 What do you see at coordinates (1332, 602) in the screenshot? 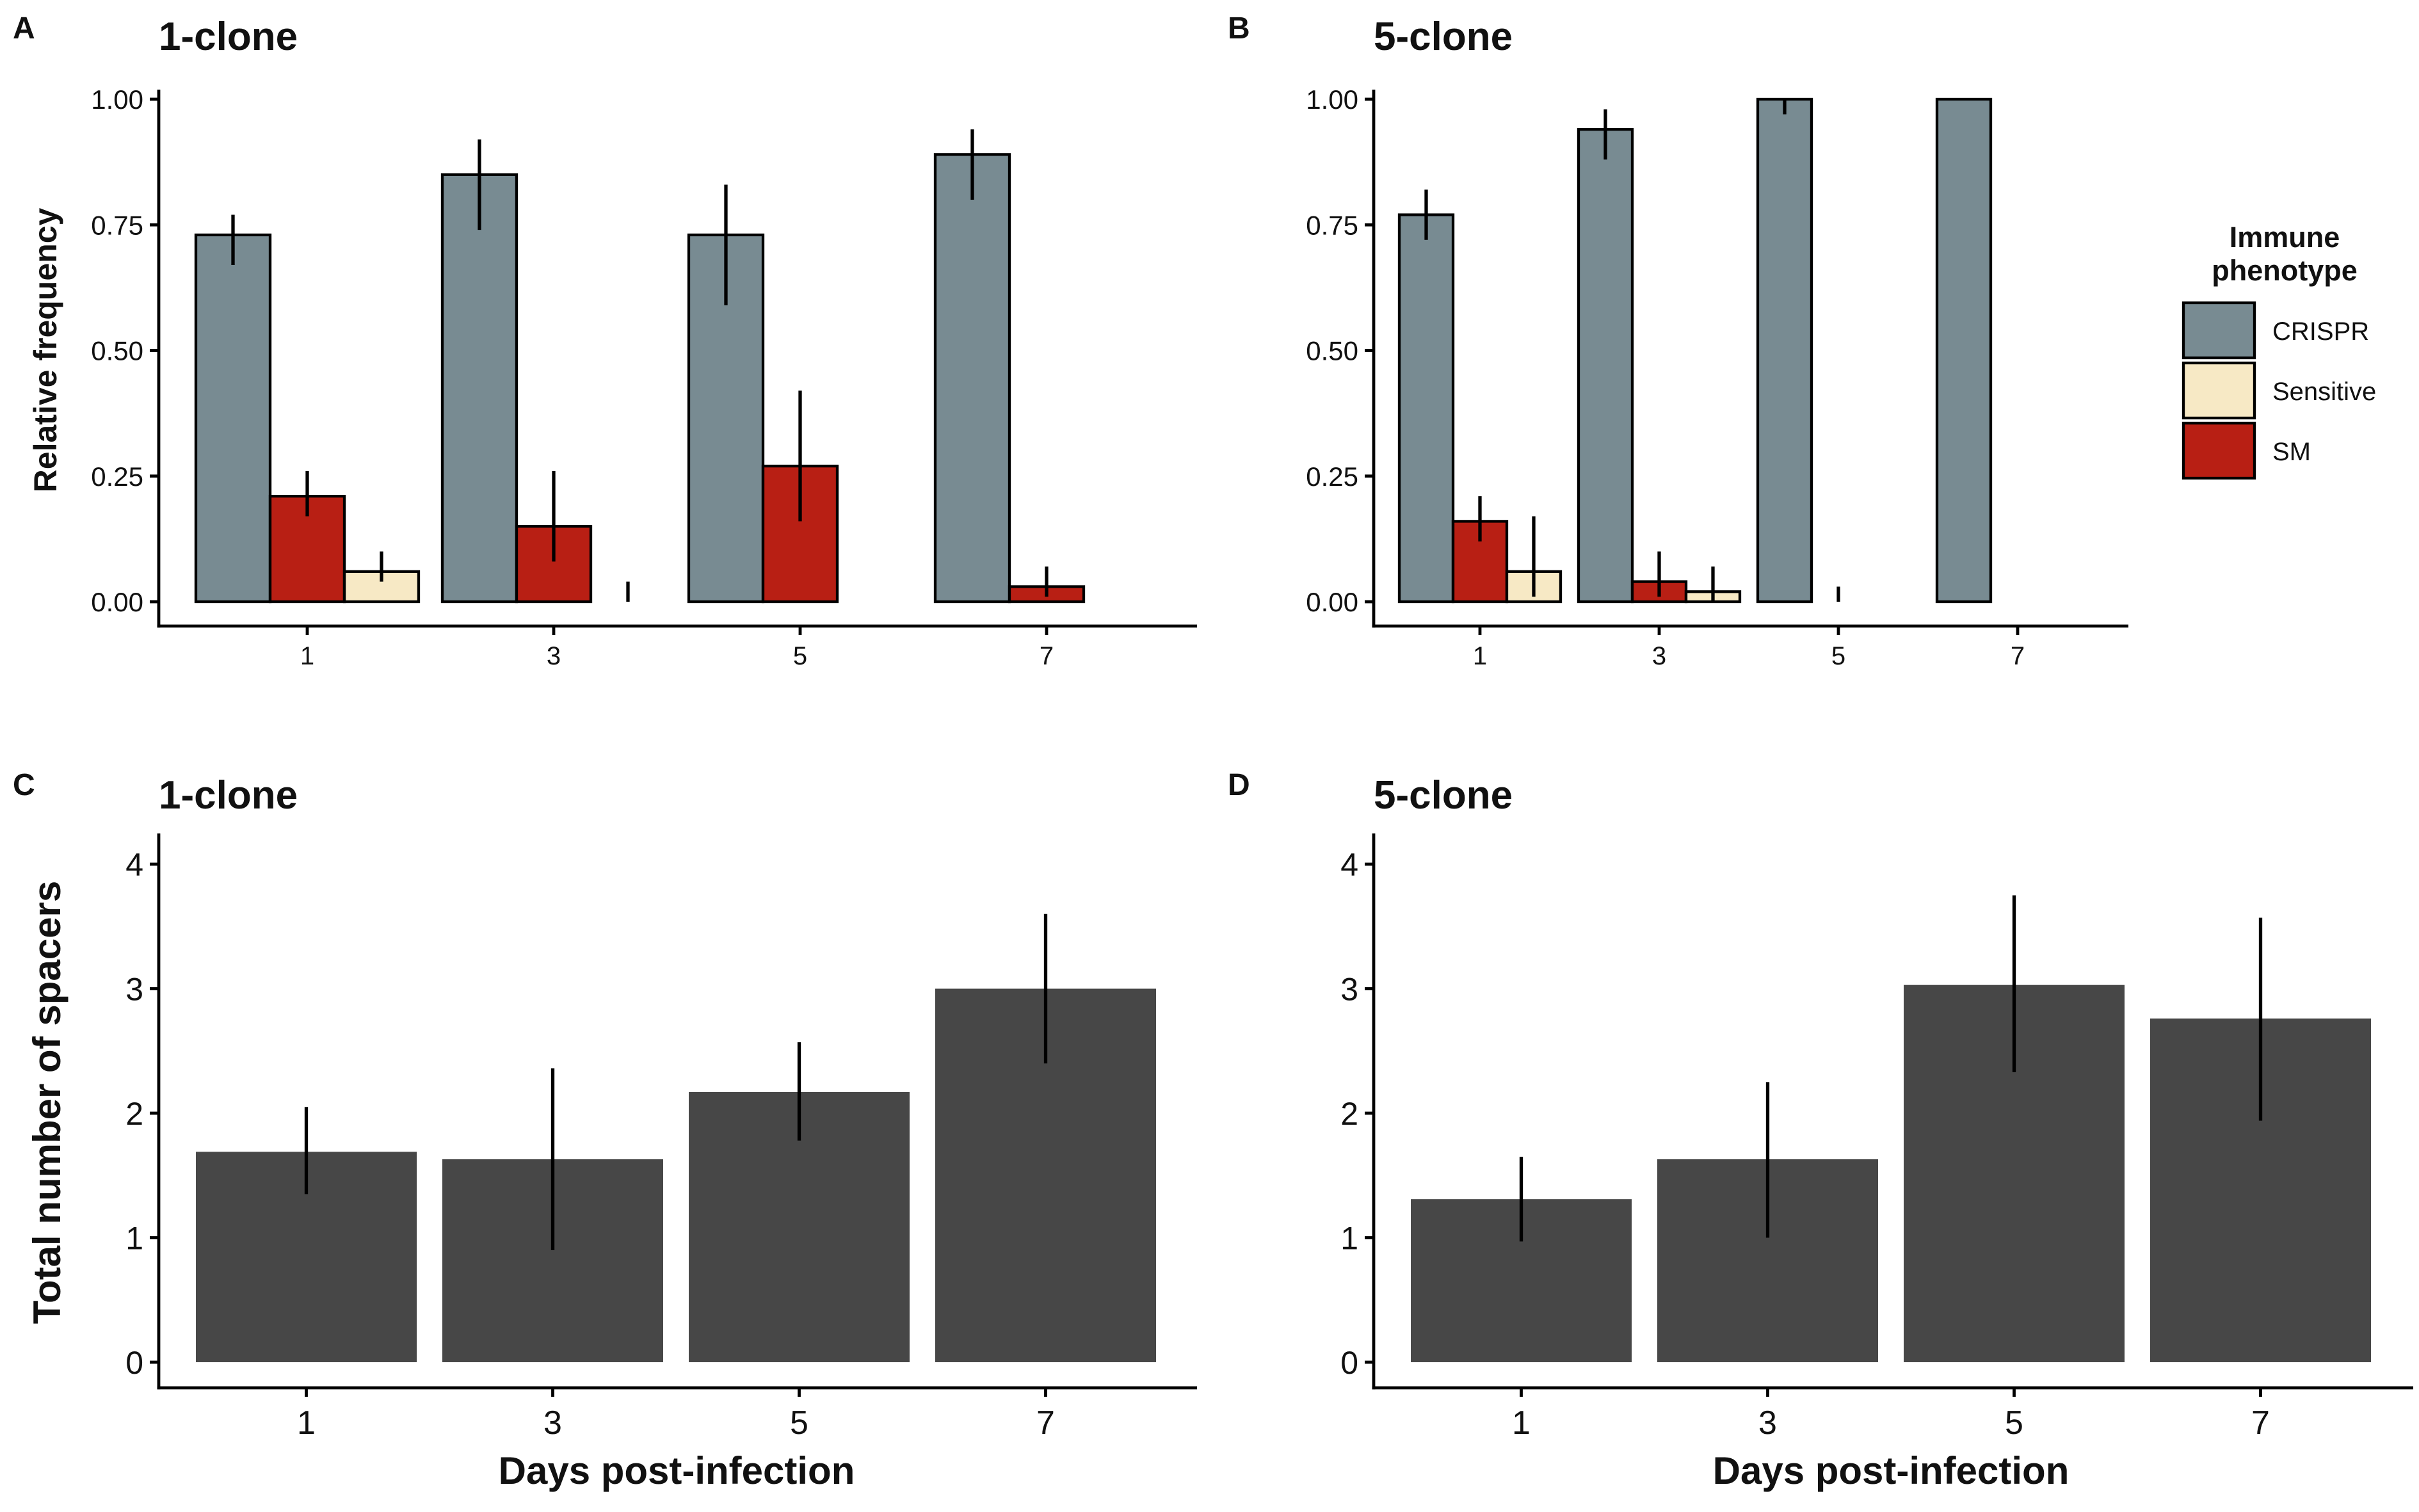
I see `y-tick-label-b: 0.00` at bounding box center [1332, 602].